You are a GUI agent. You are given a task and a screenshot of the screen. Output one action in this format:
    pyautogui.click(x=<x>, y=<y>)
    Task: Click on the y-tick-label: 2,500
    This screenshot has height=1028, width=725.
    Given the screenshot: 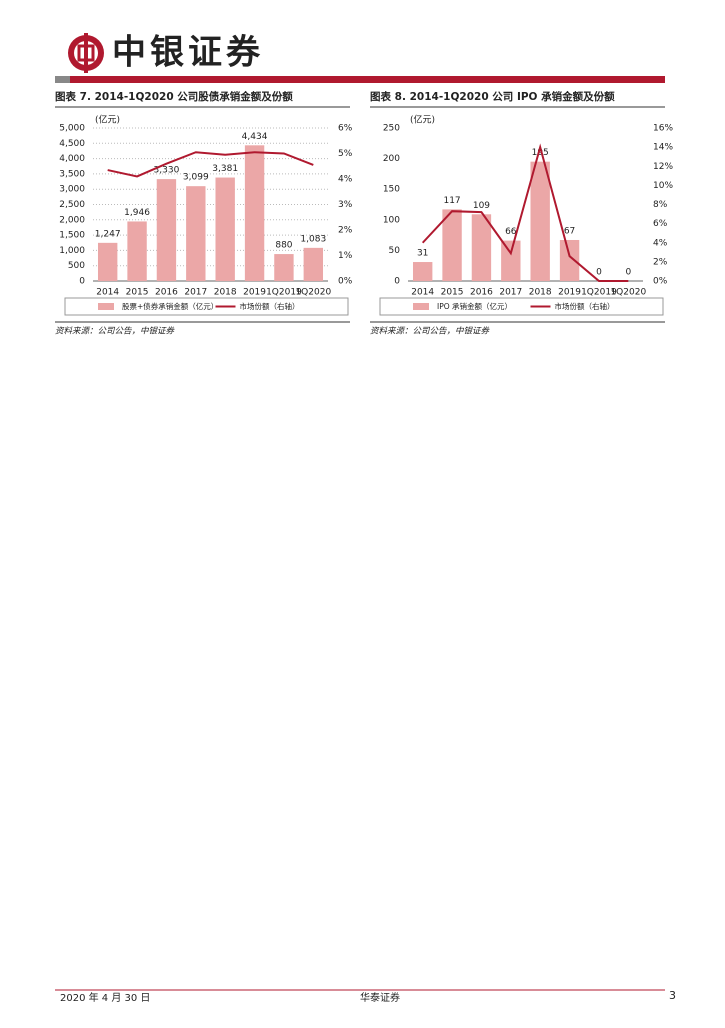 What is the action you would take?
    pyautogui.click(x=72, y=205)
    